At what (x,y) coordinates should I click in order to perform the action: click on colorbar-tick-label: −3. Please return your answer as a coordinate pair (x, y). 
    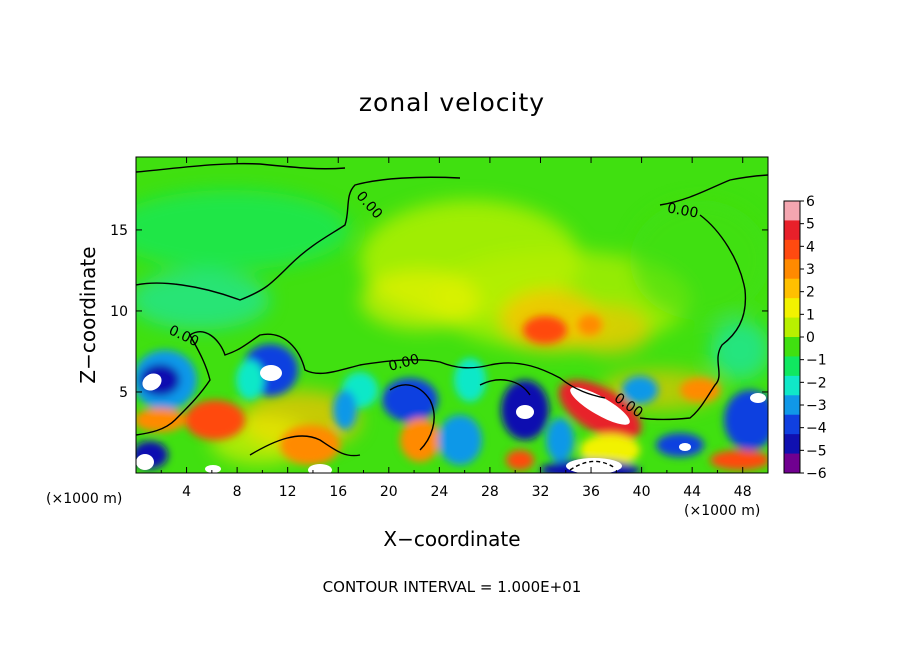
    Looking at the image, I should click on (816, 406).